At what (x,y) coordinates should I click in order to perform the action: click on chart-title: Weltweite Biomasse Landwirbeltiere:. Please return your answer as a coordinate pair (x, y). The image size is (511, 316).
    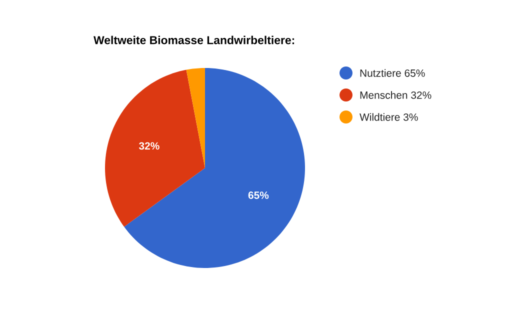
    Looking at the image, I should click on (194, 40).